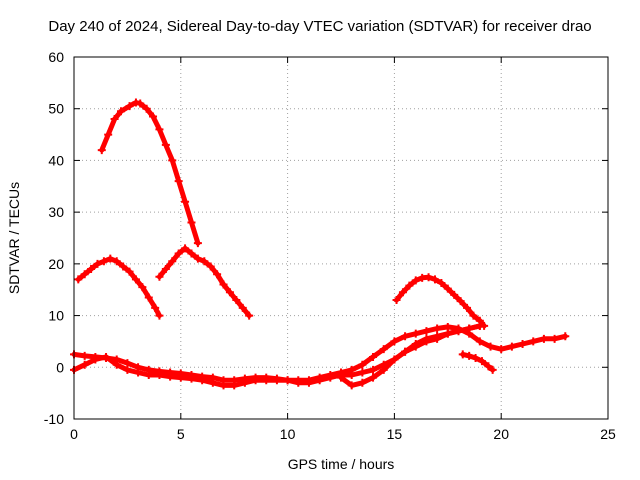  Describe the element at coordinates (74, 434) in the screenshot. I see `x-tick-label-0: 0` at that location.